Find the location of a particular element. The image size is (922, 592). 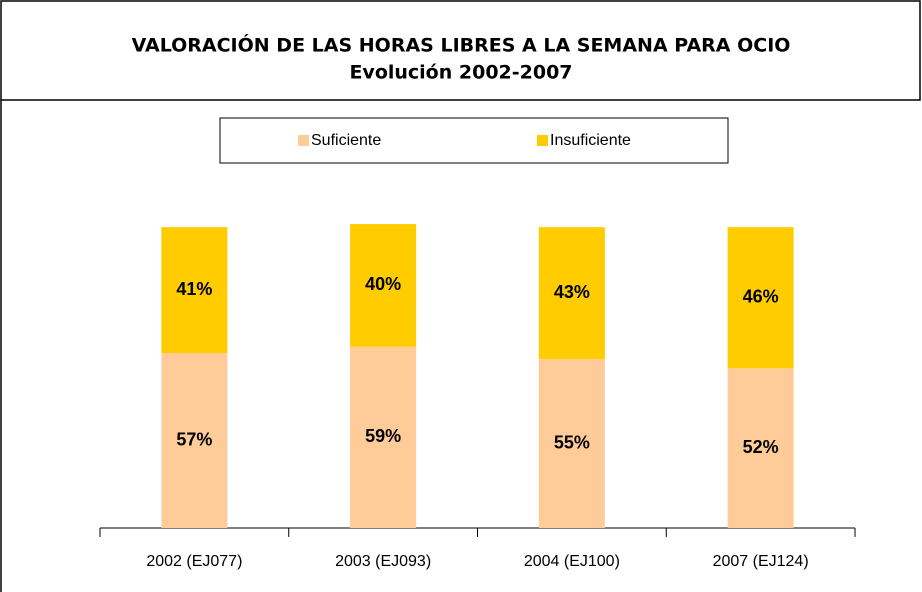

data-label: 55% is located at coordinates (572, 442).